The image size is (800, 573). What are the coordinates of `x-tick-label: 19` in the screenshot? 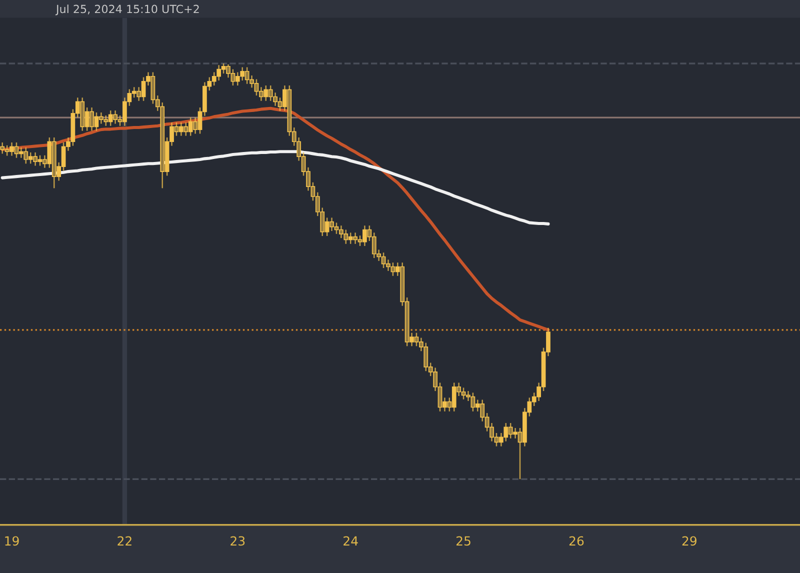 It's located at (12, 541).